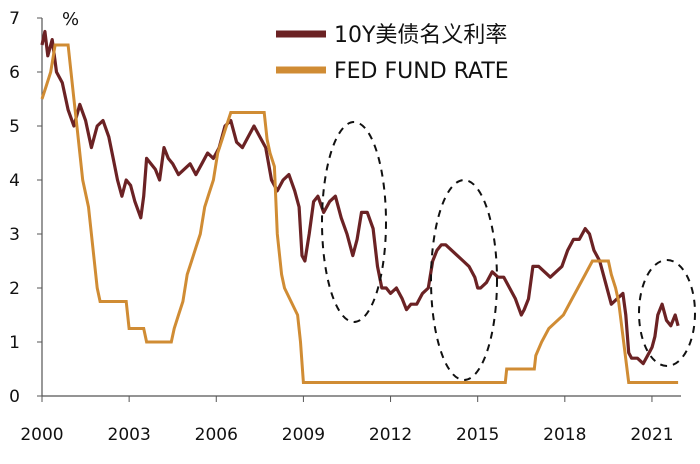  I want to click on x-tick-label: 2003, so click(129, 435).